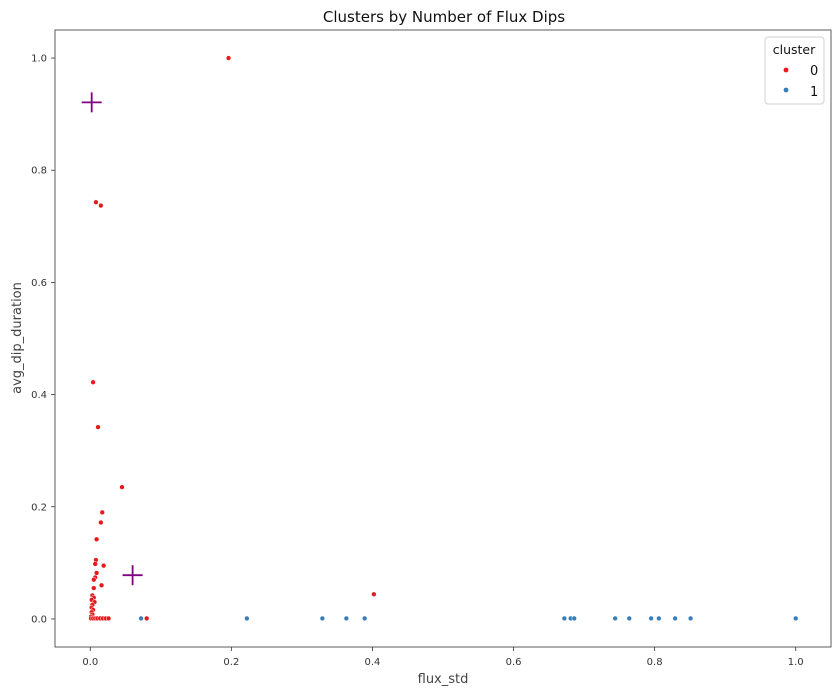  What do you see at coordinates (39, 59) in the screenshot?
I see `y-tick-label: 1.0` at bounding box center [39, 59].